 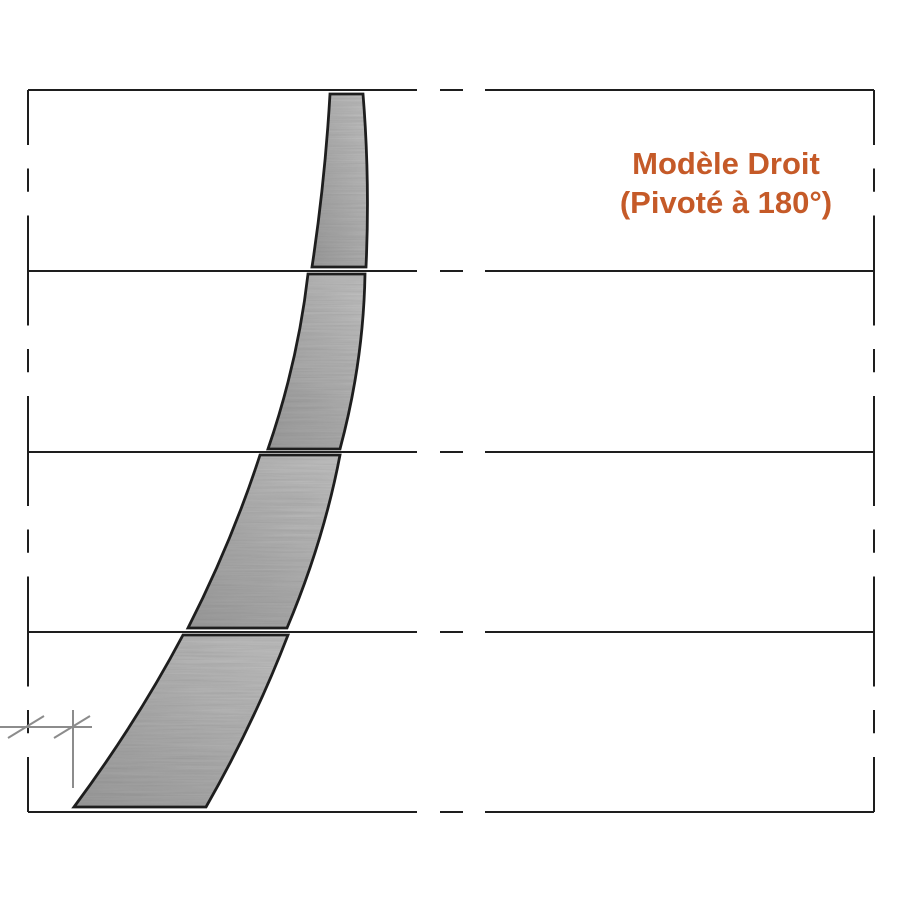 I want to click on blade-segment-tip-outline, so click(x=339, y=180).